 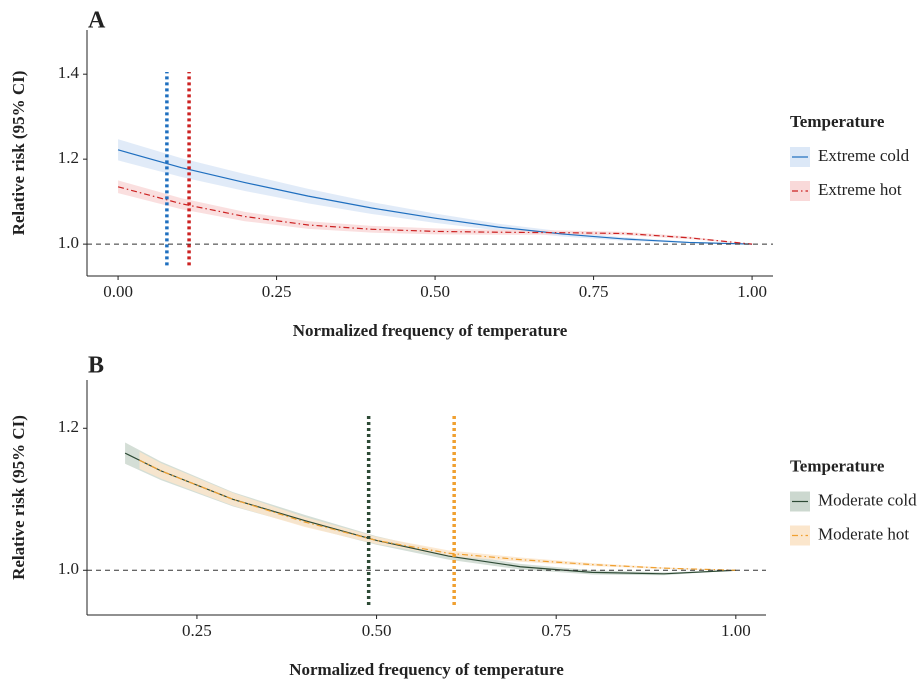 What do you see at coordinates (860, 189) in the screenshot?
I see `legend-label: Extreme hot` at bounding box center [860, 189].